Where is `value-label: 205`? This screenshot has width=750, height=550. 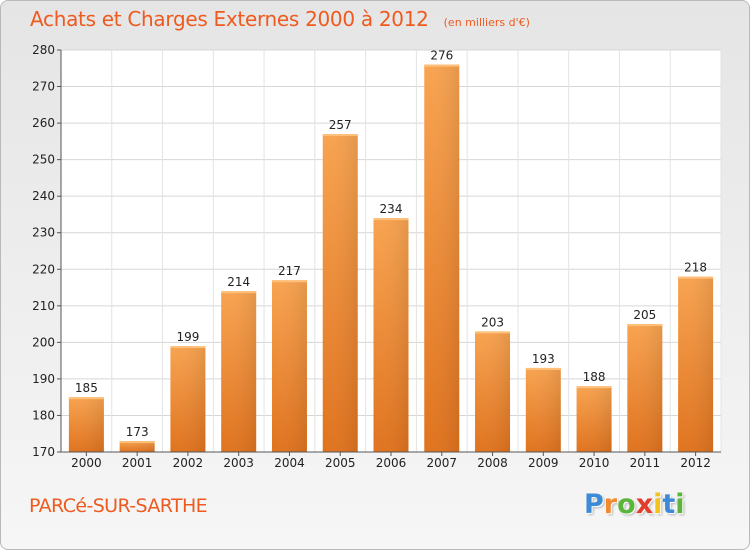
value-label: 205 is located at coordinates (644, 315).